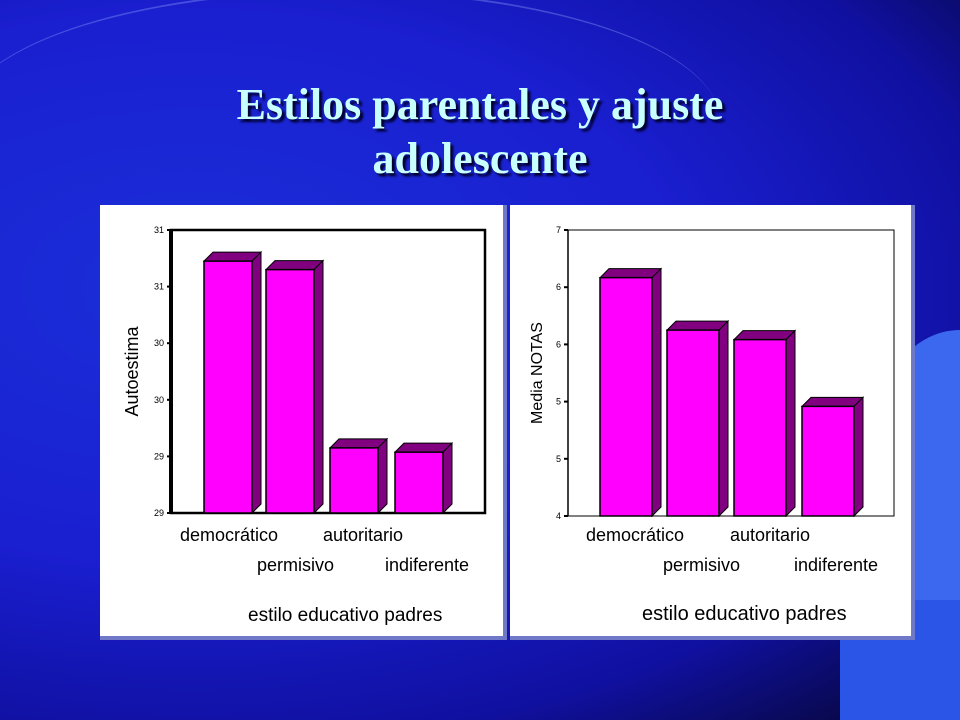 The width and height of the screenshot is (960, 720). Describe the element at coordinates (480, 131) in the screenshot. I see `slide-title: Estilos parentales y ajuste adolescente` at that location.